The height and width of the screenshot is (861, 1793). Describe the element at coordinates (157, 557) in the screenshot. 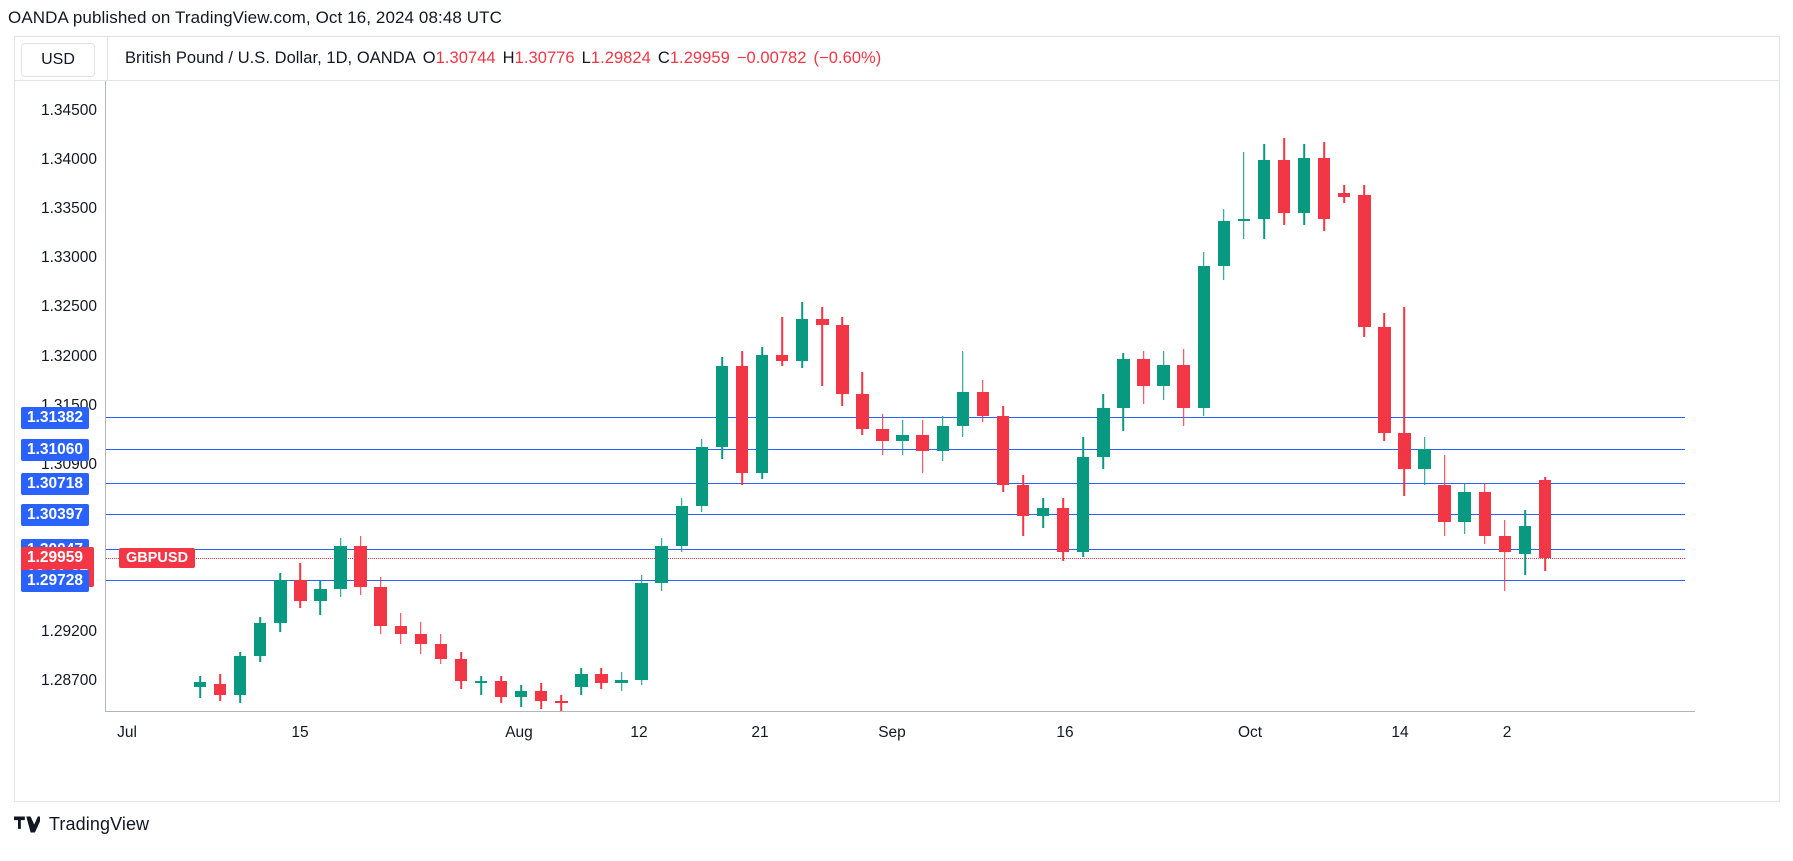

I see `symbol-tag: GBPUSD` at that location.